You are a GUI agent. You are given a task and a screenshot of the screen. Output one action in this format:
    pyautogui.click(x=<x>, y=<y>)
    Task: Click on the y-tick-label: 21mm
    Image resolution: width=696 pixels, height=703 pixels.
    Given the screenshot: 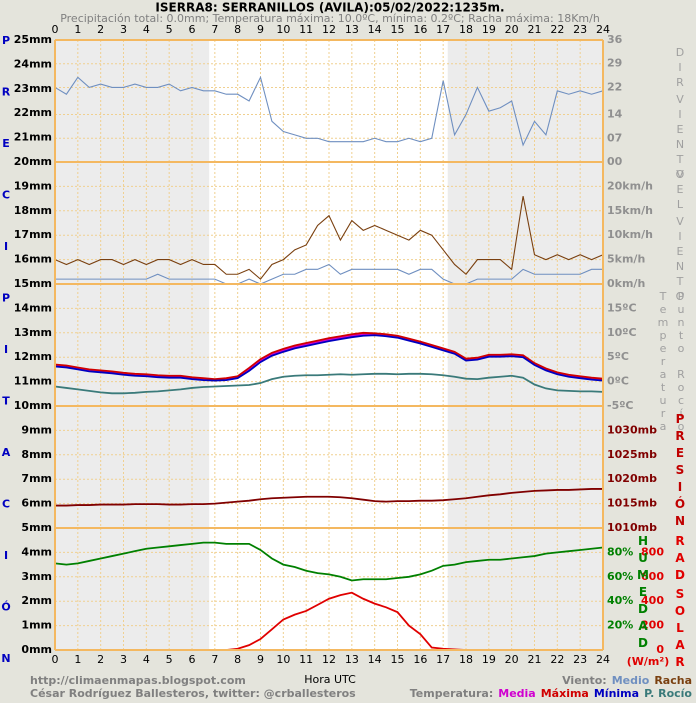 What is the action you would take?
    pyautogui.click(x=33, y=137)
    